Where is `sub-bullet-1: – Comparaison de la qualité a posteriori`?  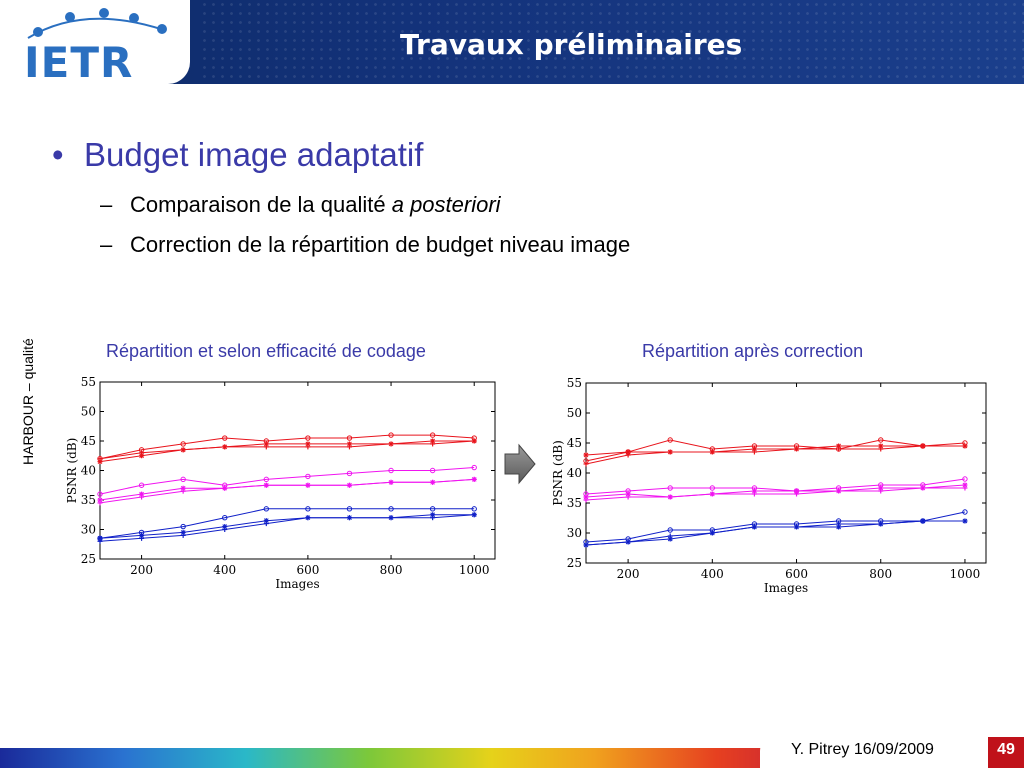
sub-bullet-1: – Comparaison de la qualité a posteriori is located at coordinates (300, 205).